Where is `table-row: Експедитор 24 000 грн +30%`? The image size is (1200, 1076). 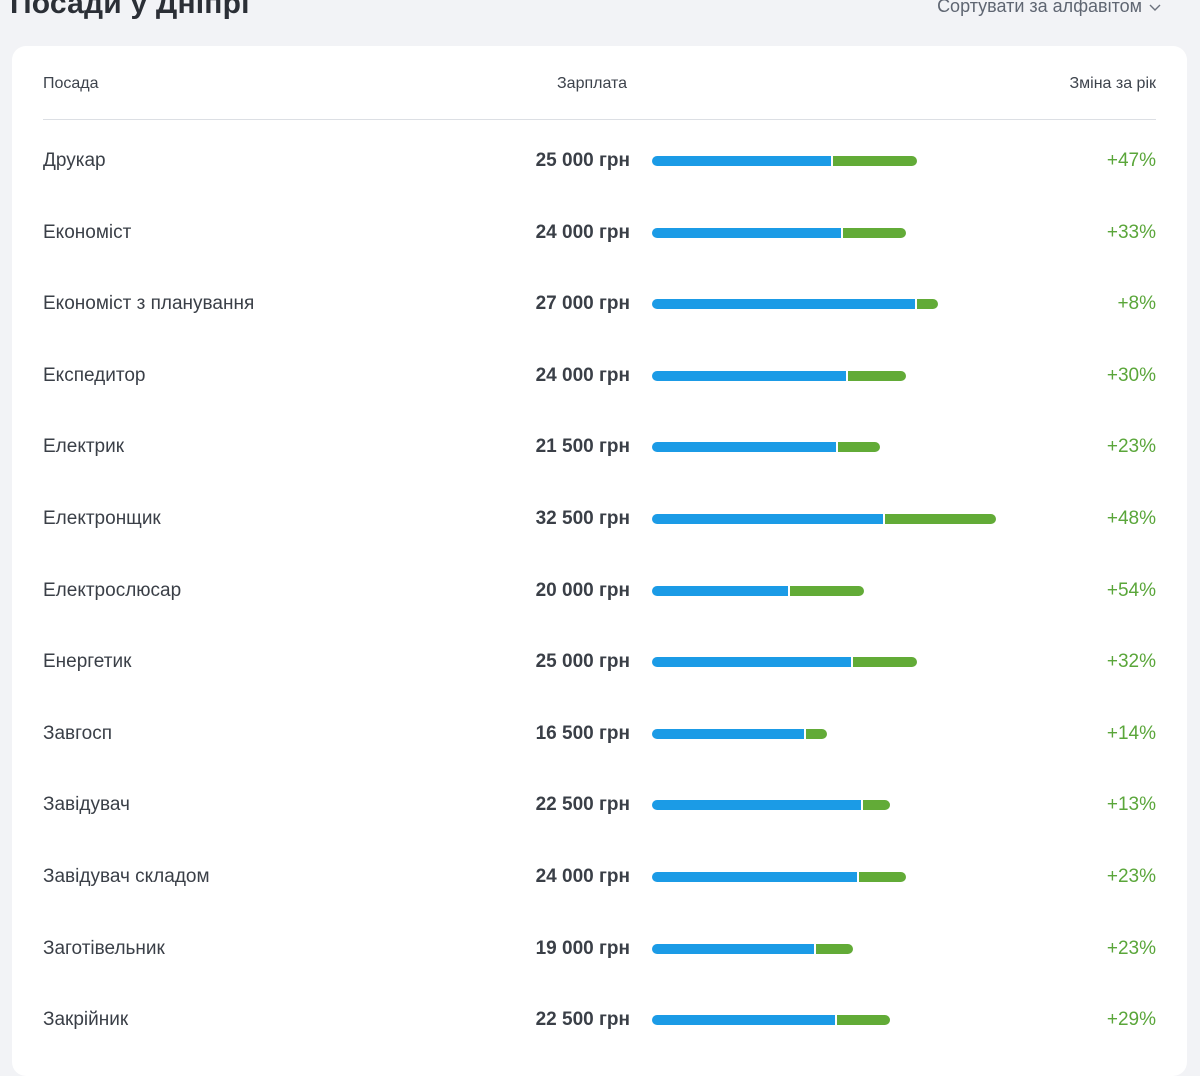 table-row: Експедитор 24 000 грн +30% is located at coordinates (599, 370).